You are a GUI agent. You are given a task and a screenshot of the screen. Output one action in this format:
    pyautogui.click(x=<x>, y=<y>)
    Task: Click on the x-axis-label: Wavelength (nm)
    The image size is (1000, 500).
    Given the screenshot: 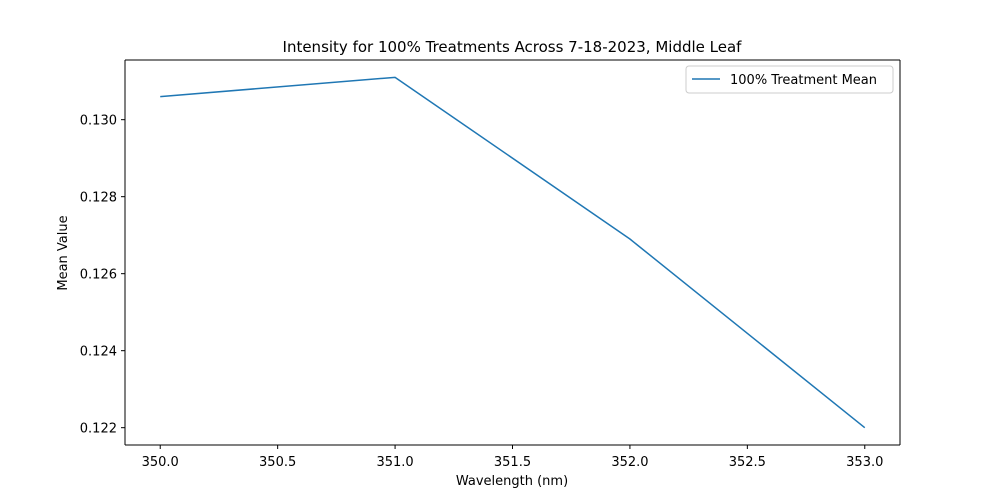 What is the action you would take?
    pyautogui.click(x=512, y=481)
    